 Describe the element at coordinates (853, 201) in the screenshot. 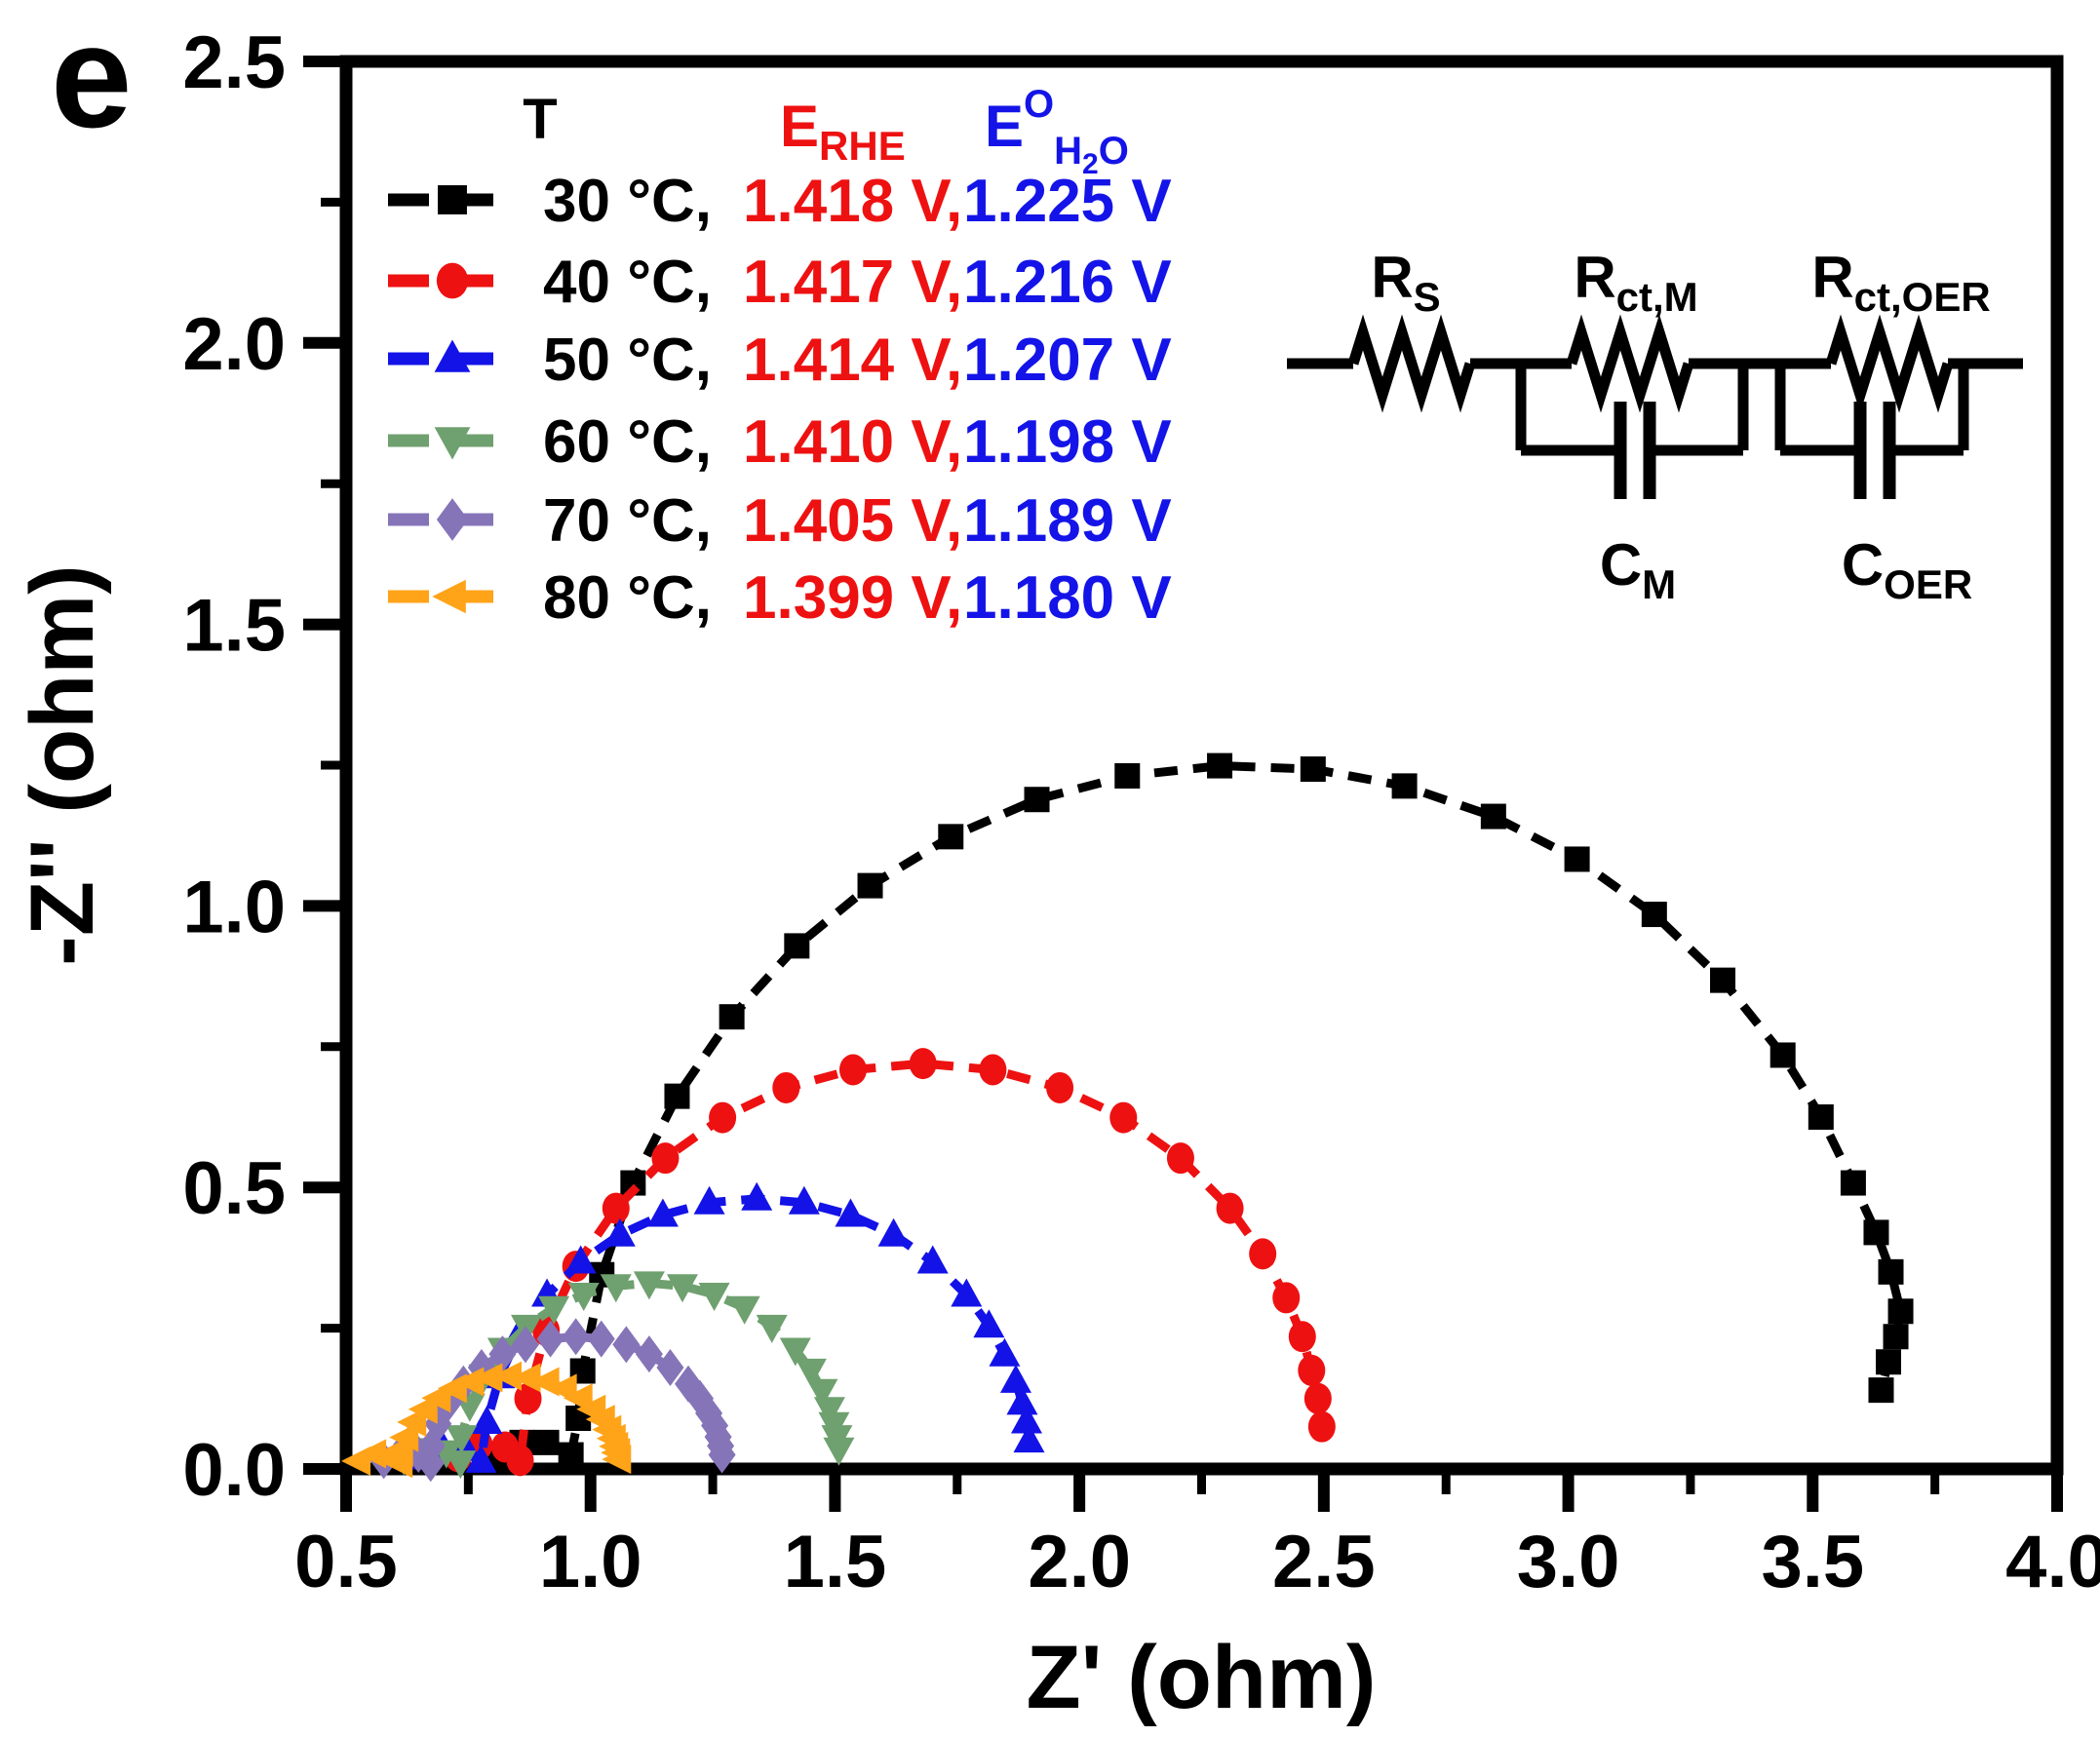

I see `legend-erhe-value: 1.418 V,` at that location.